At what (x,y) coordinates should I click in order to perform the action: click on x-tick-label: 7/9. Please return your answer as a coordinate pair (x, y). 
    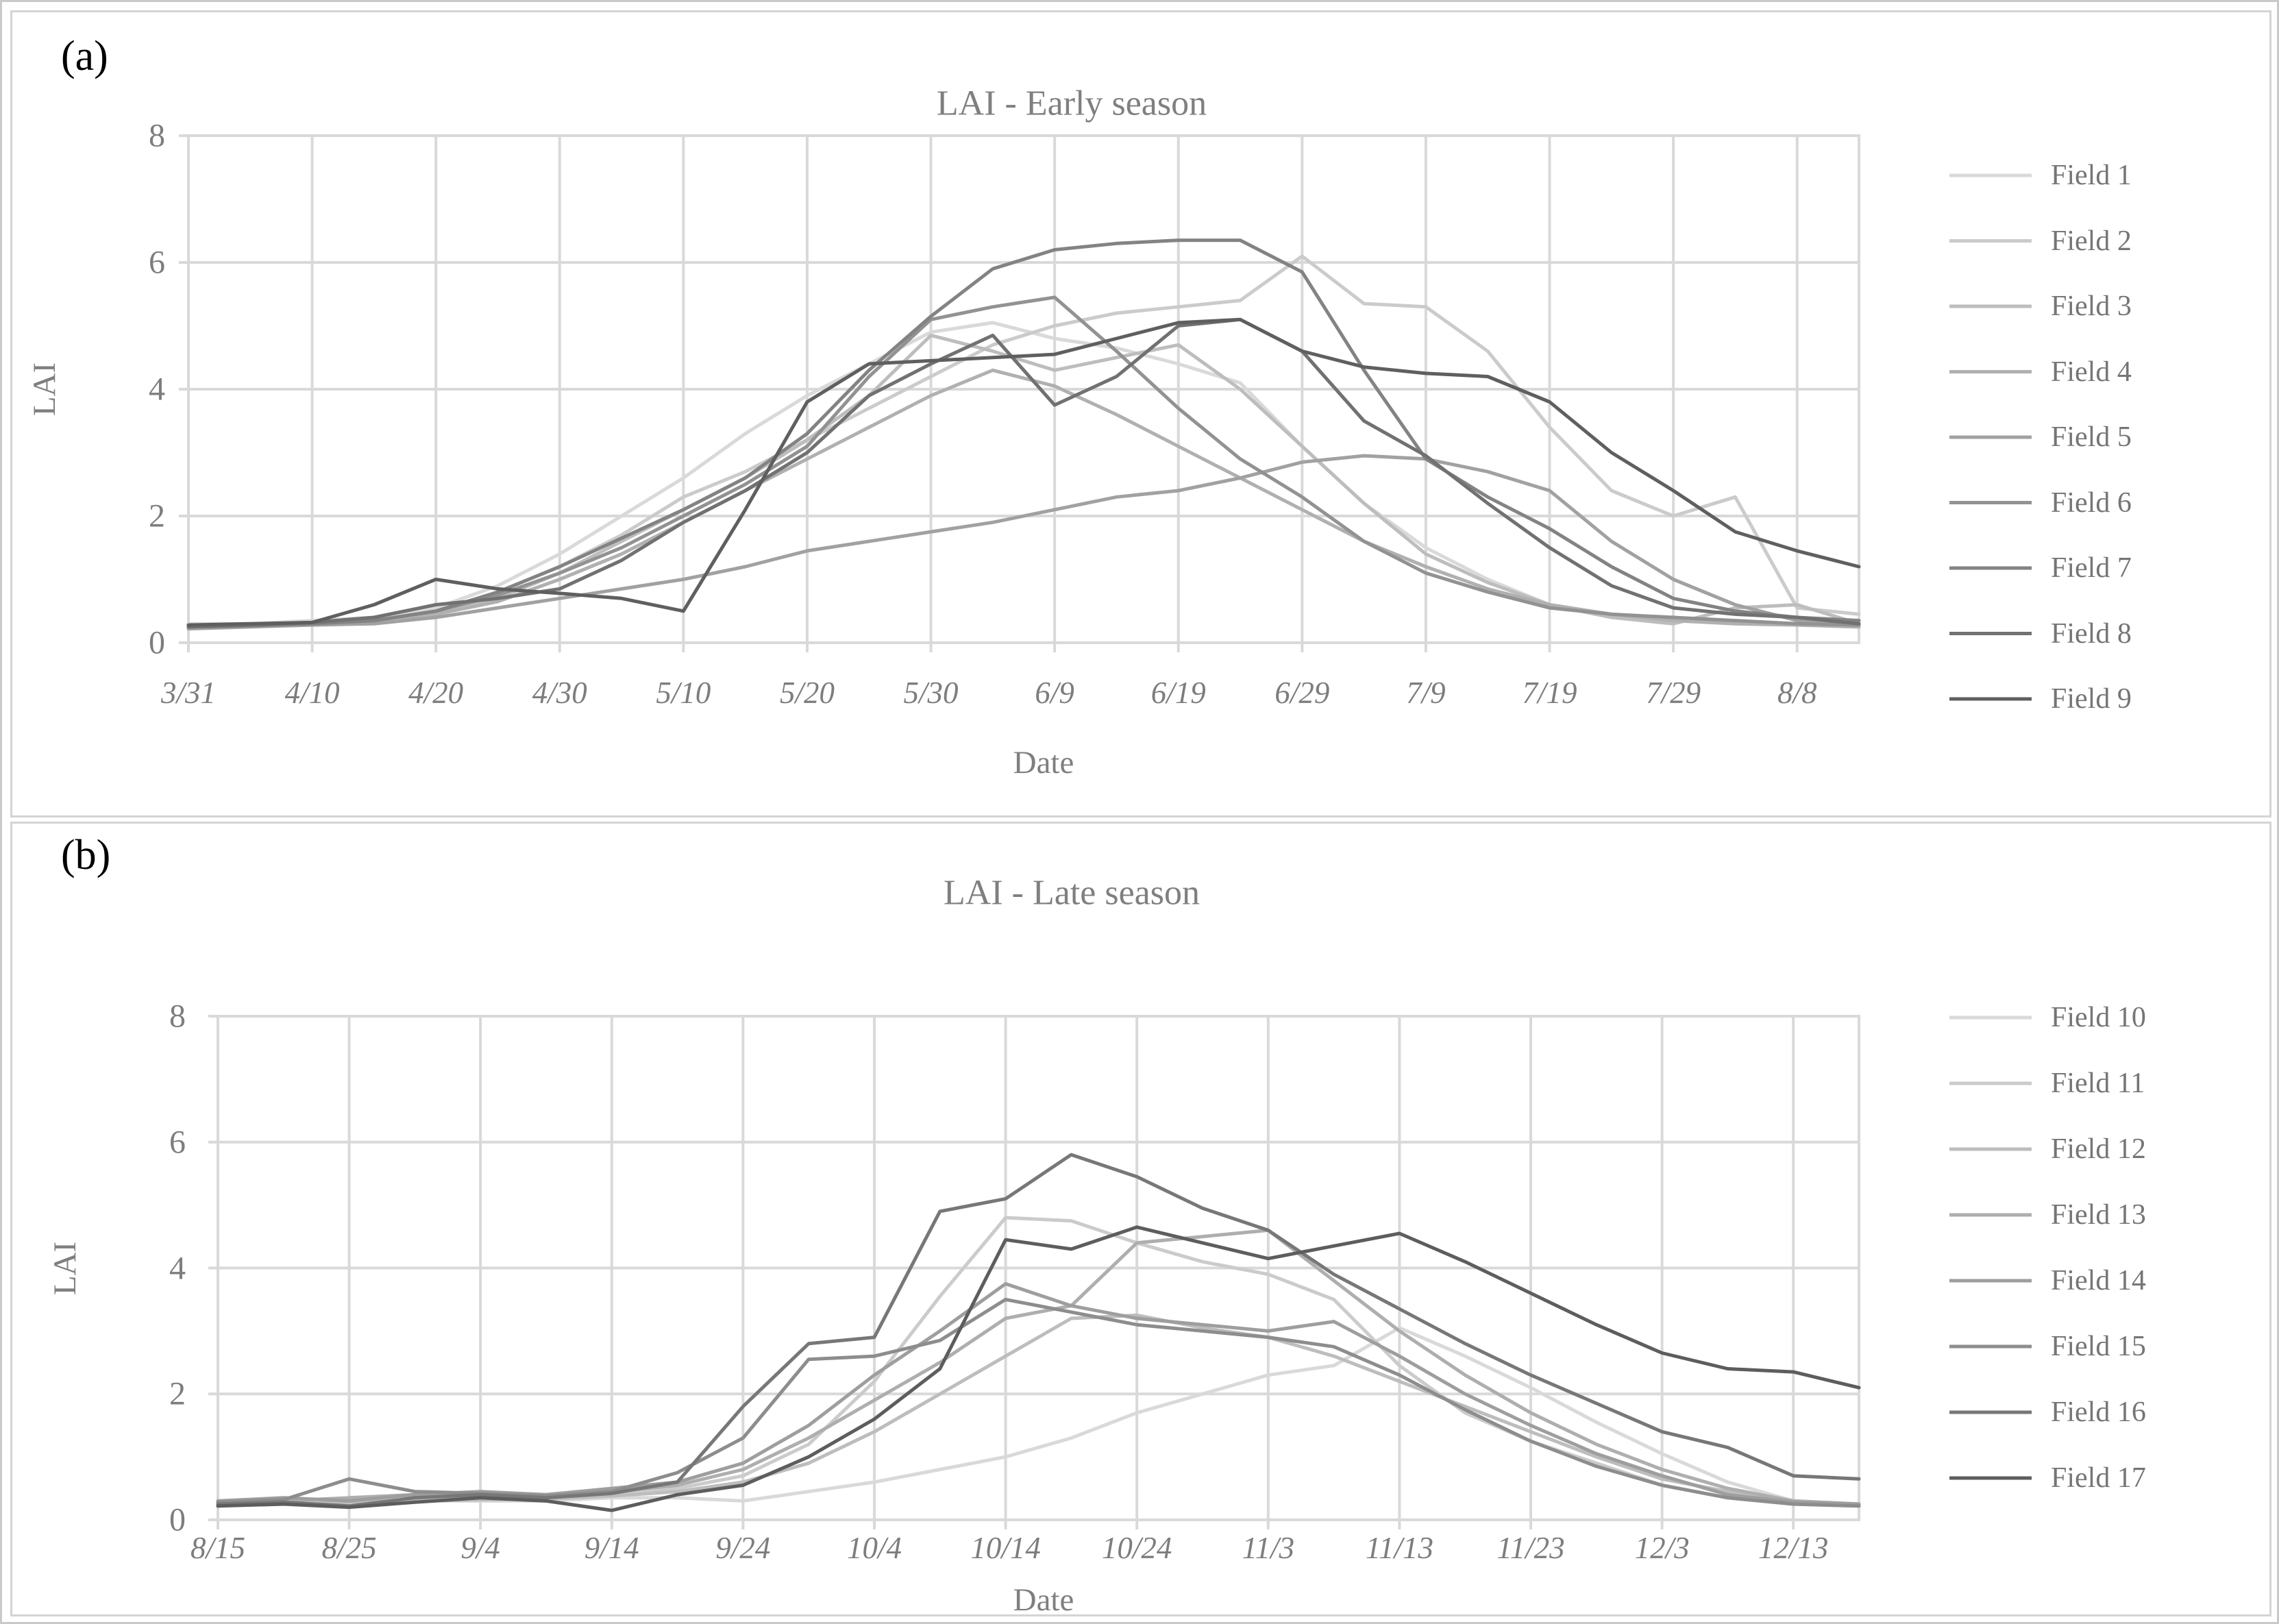
    Looking at the image, I should click on (1426, 693).